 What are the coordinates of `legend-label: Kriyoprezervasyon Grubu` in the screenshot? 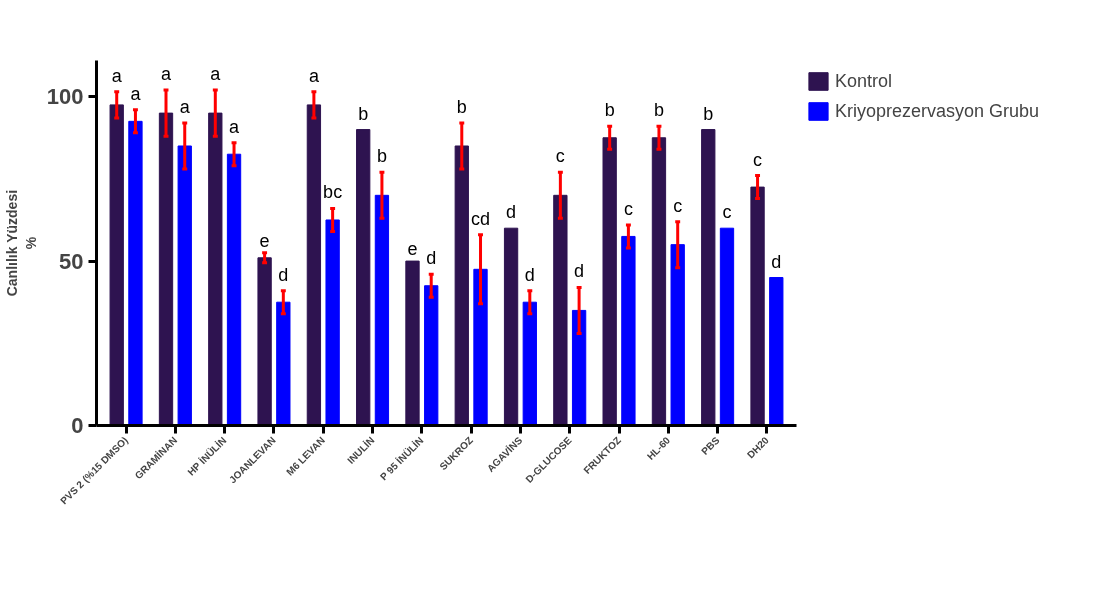 It's located at (937, 111).